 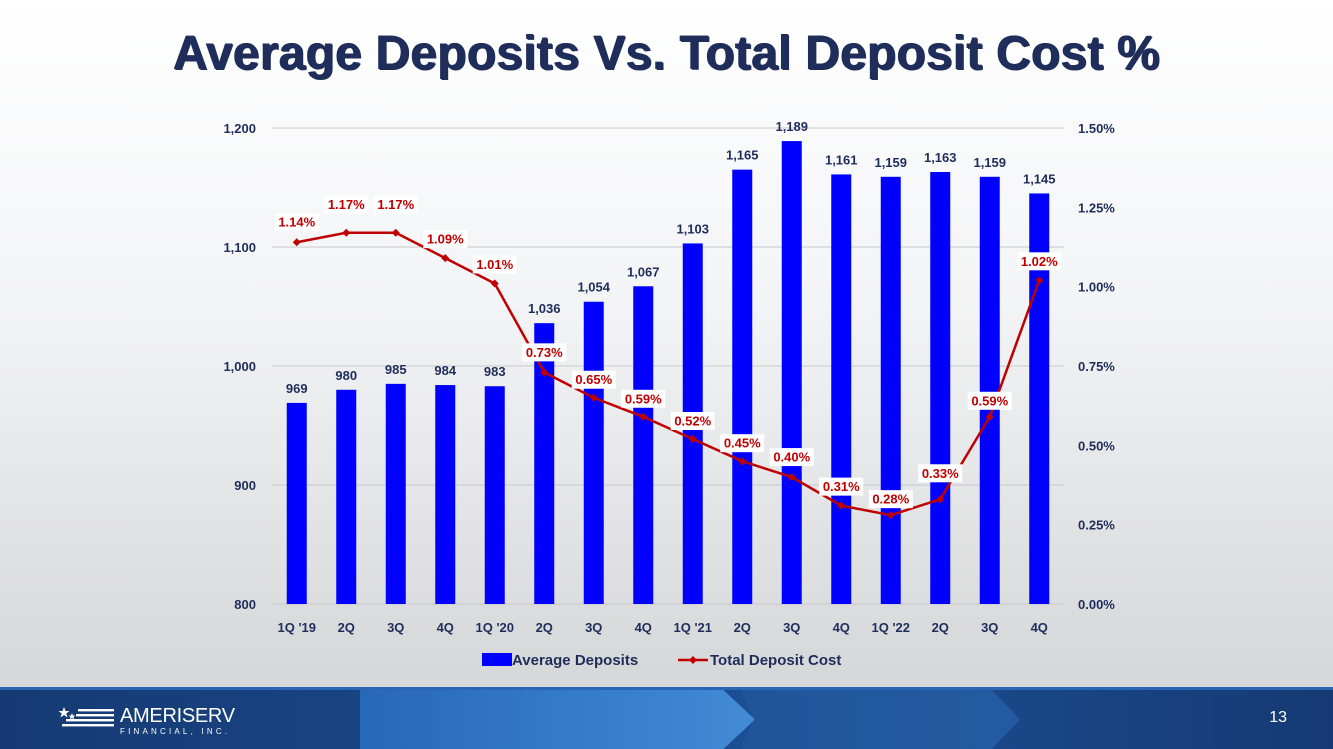 What do you see at coordinates (1278, 717) in the screenshot?
I see `page-number: 13` at bounding box center [1278, 717].